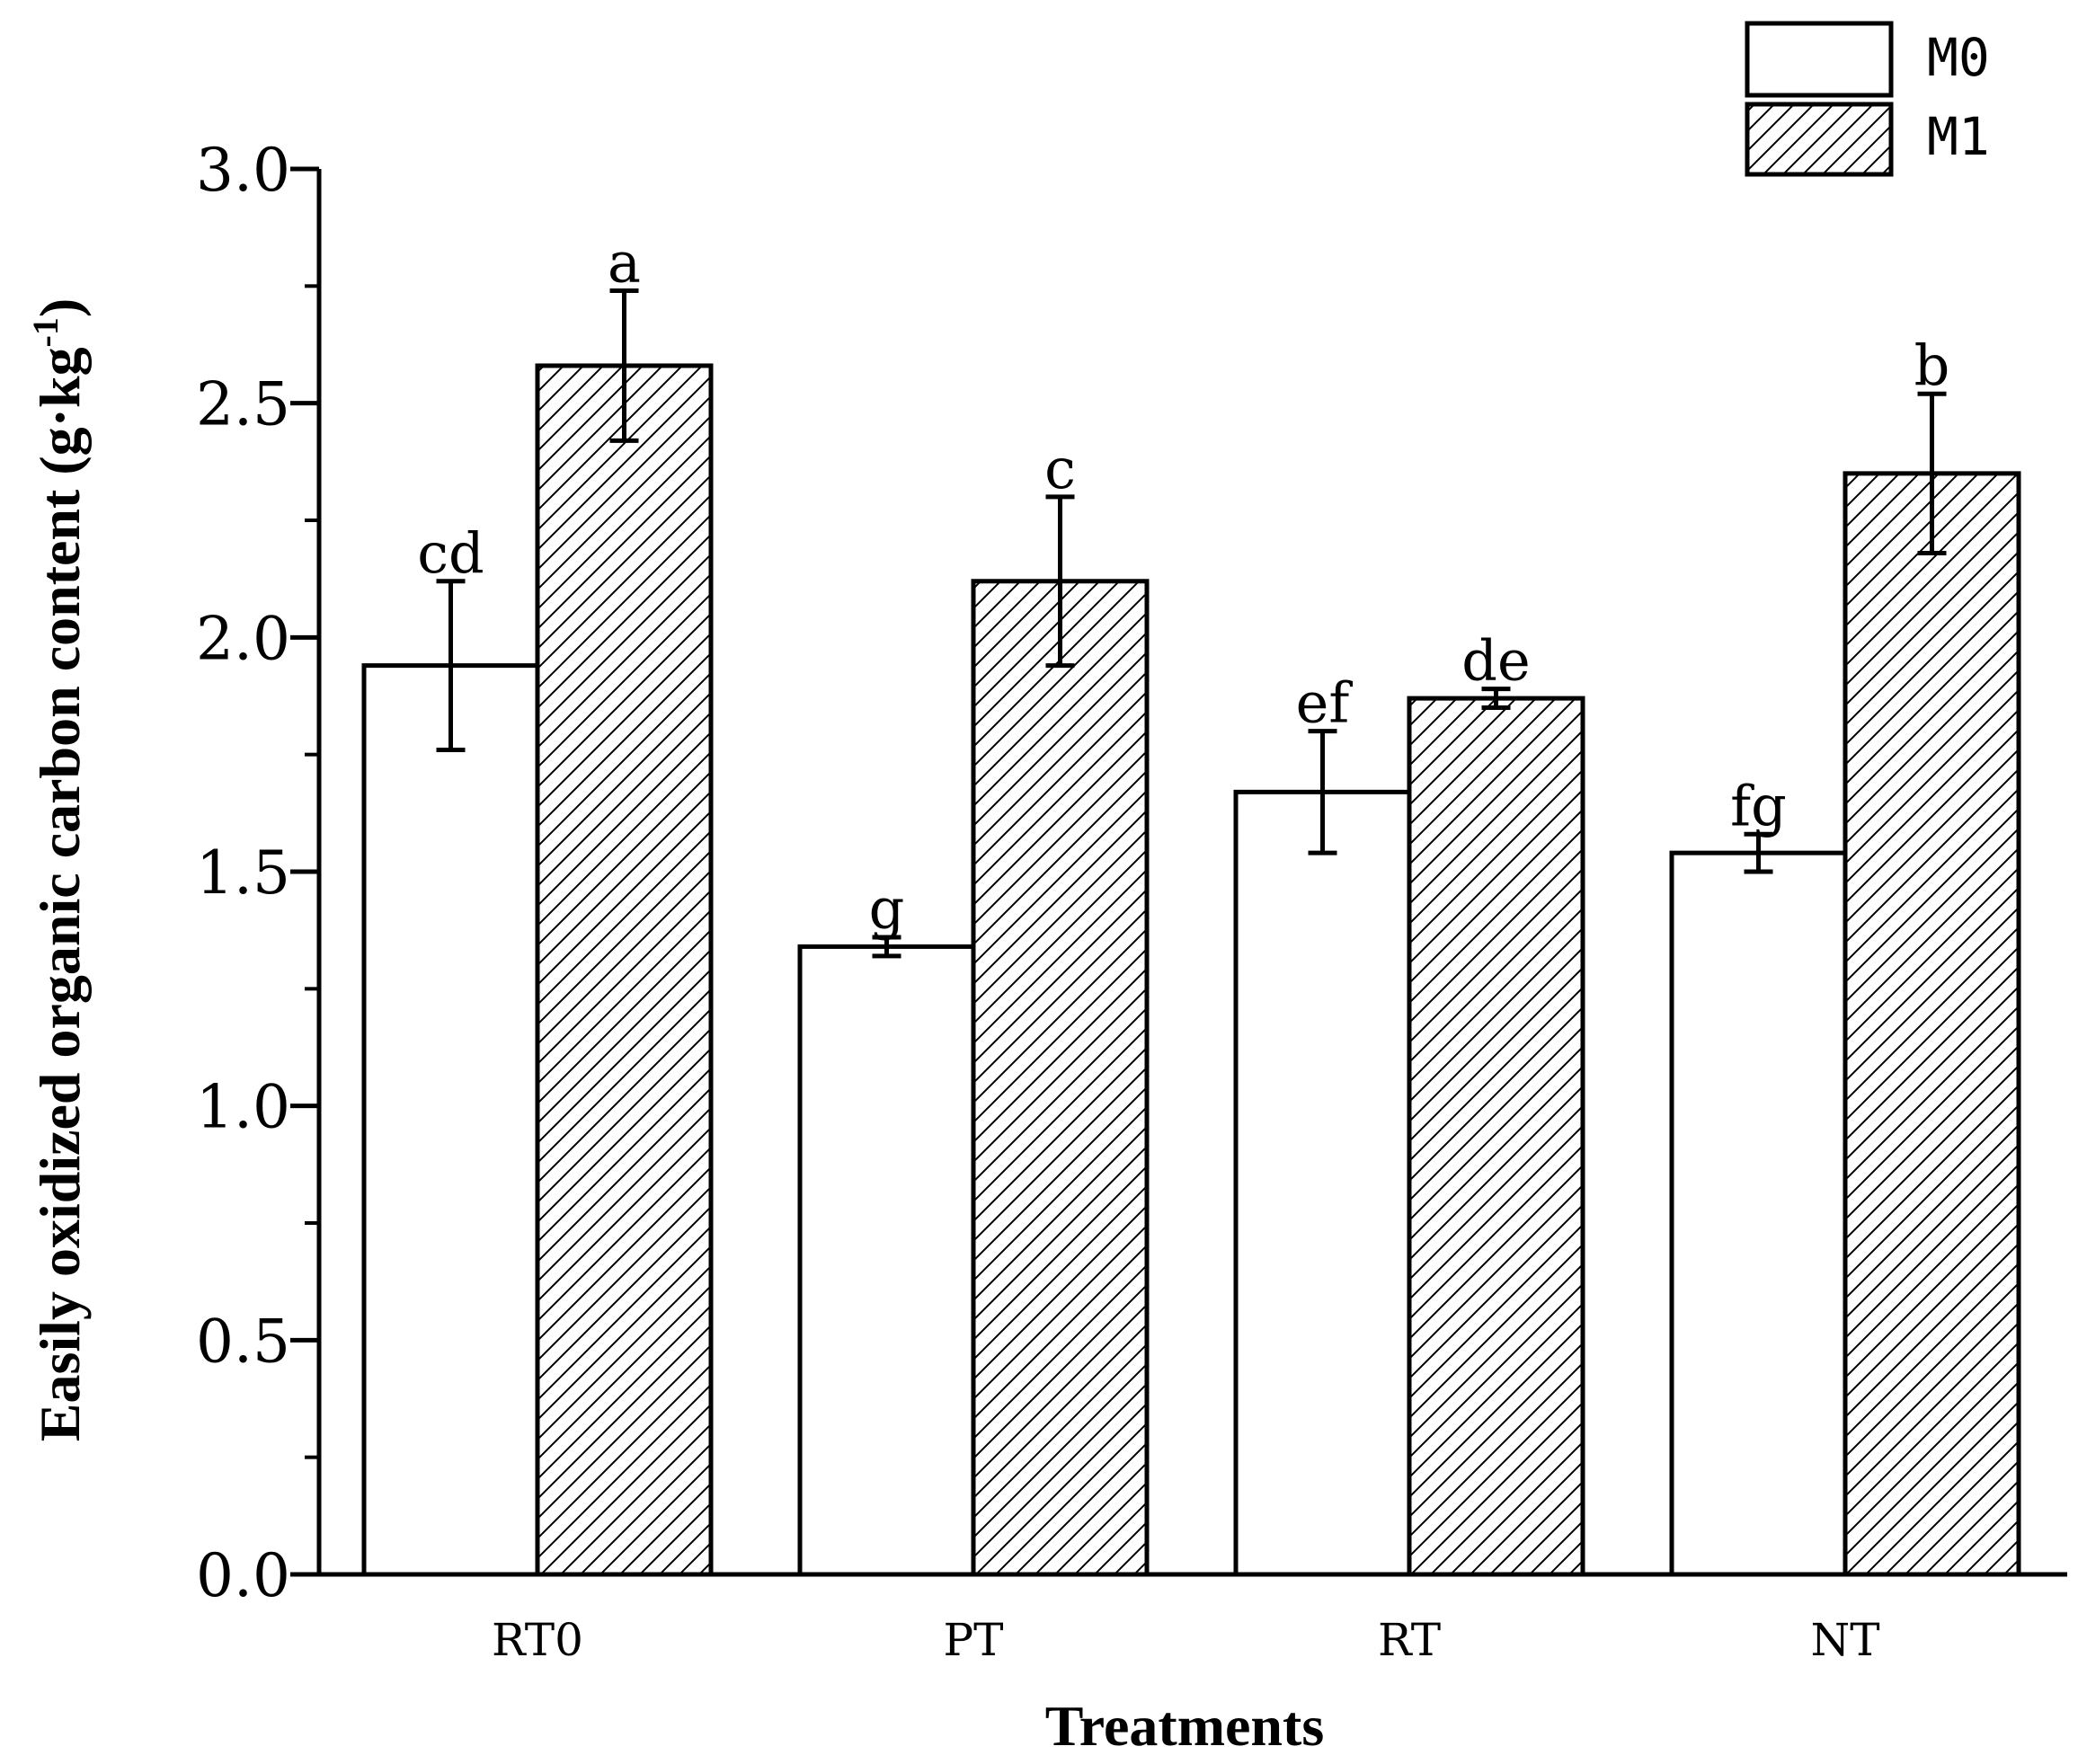 Image resolution: width=2078 pixels, height=1764 pixels. What do you see at coordinates (1819, 60) in the screenshot?
I see `legend-swatch-m0` at bounding box center [1819, 60].